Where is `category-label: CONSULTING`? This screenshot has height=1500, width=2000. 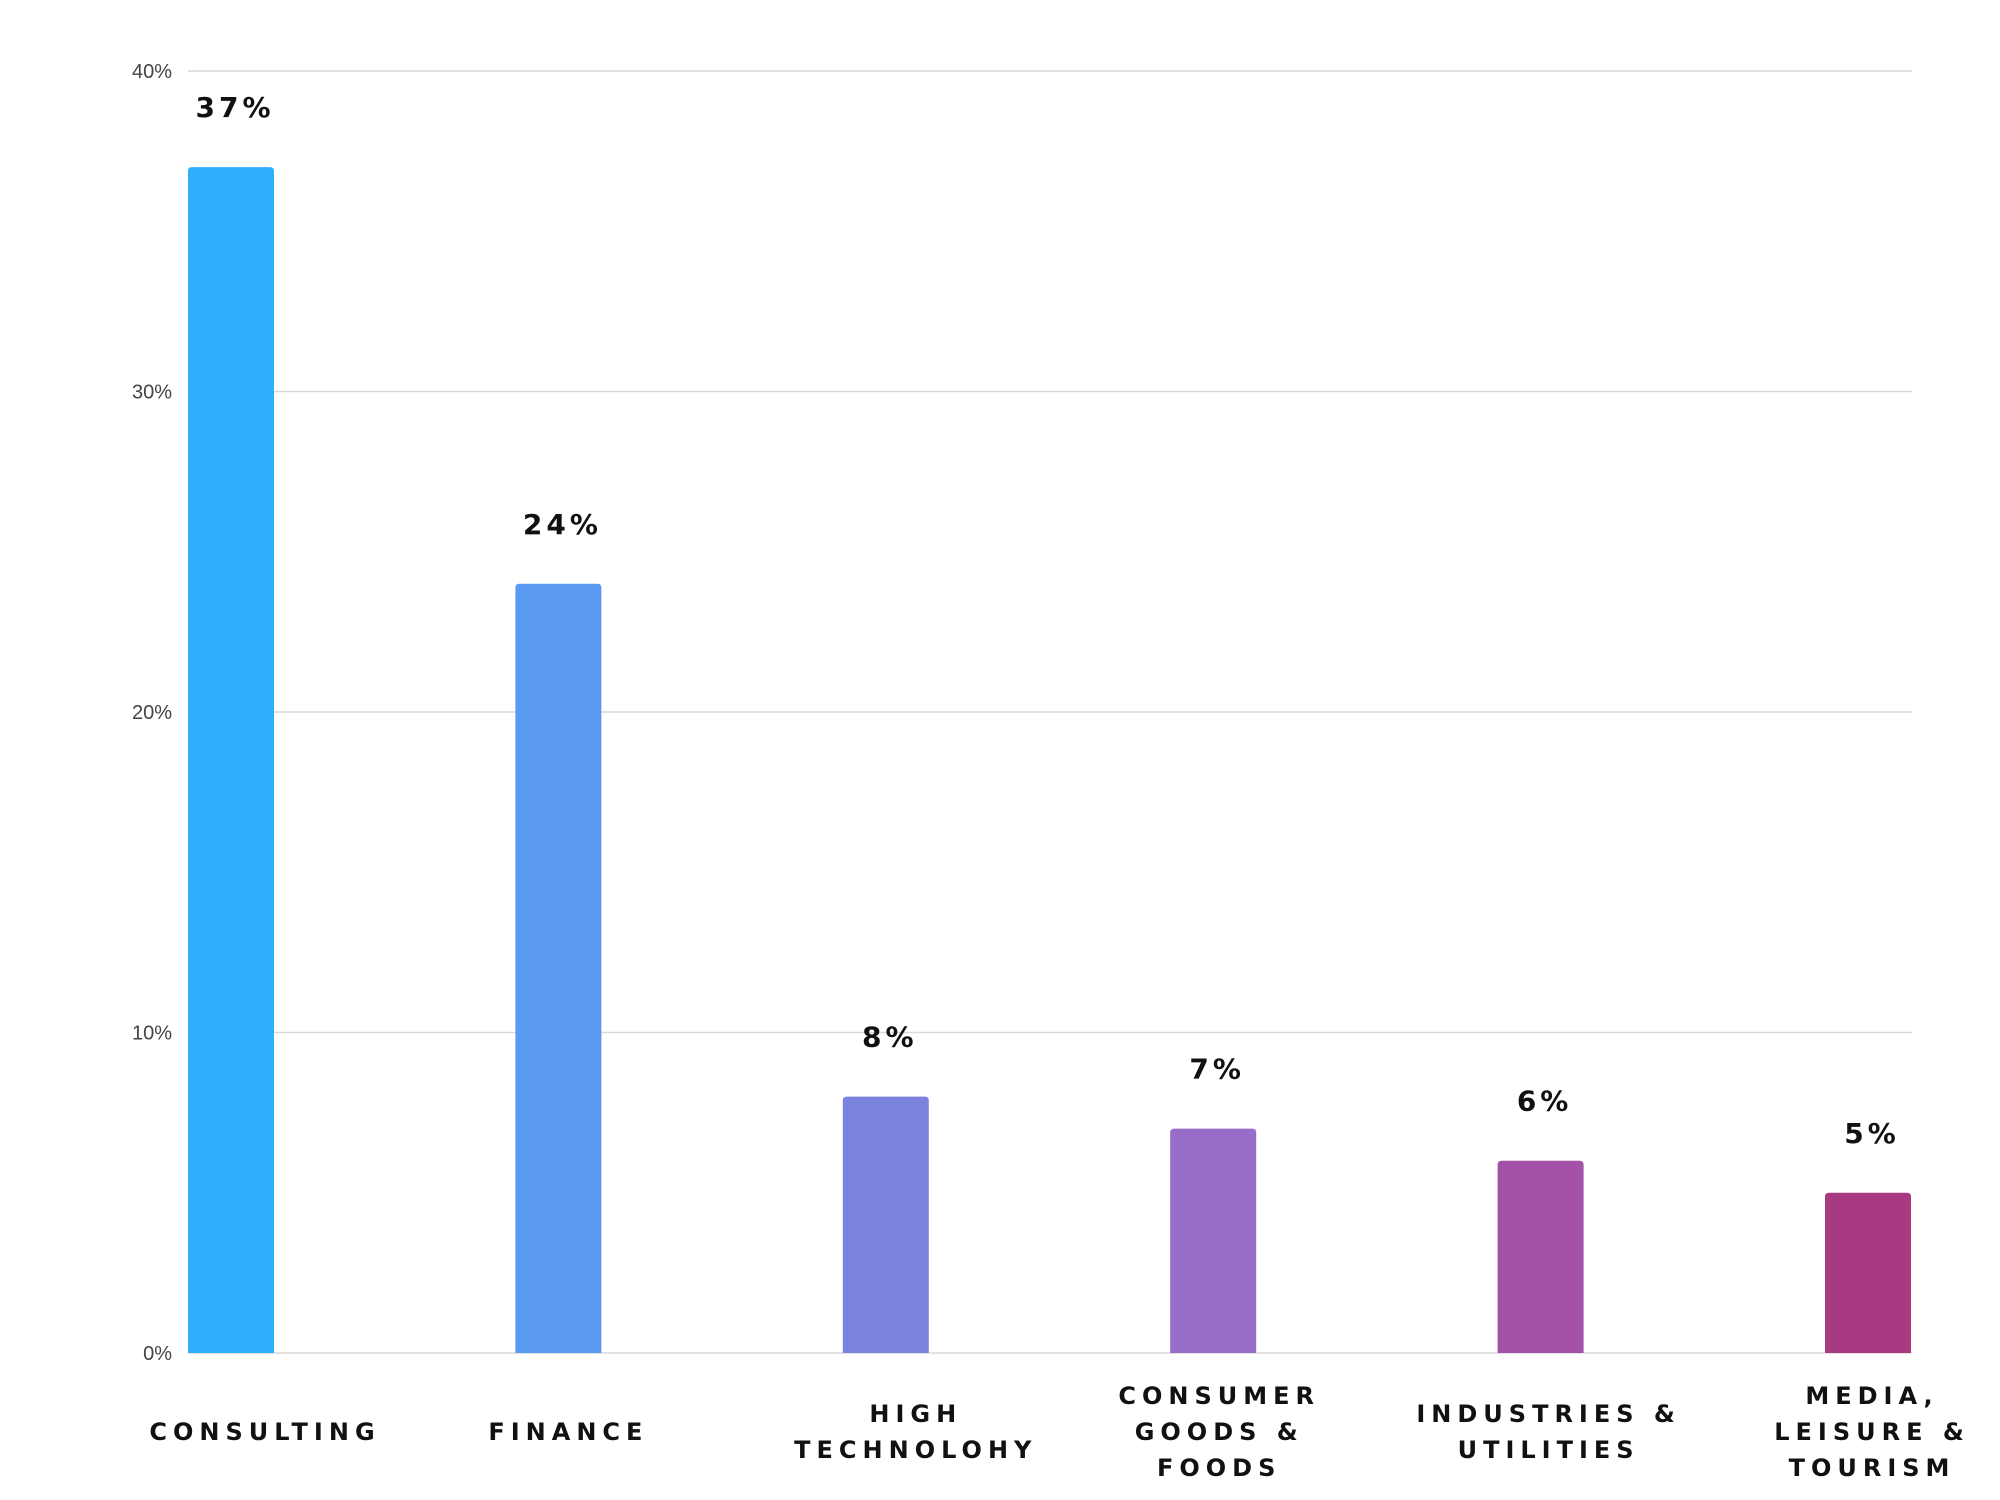
category-label: CONSULTING is located at coordinates (264, 1432).